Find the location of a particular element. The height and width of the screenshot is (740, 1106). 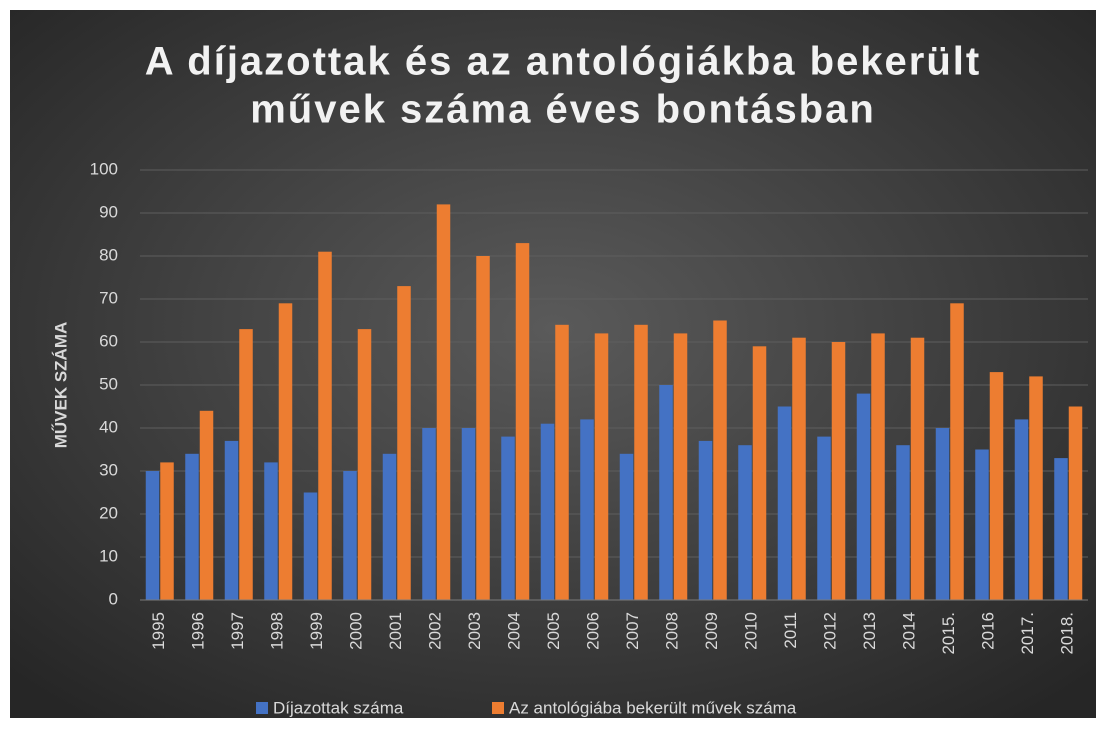

x-tick-label: 2013 is located at coordinates (869, 631).